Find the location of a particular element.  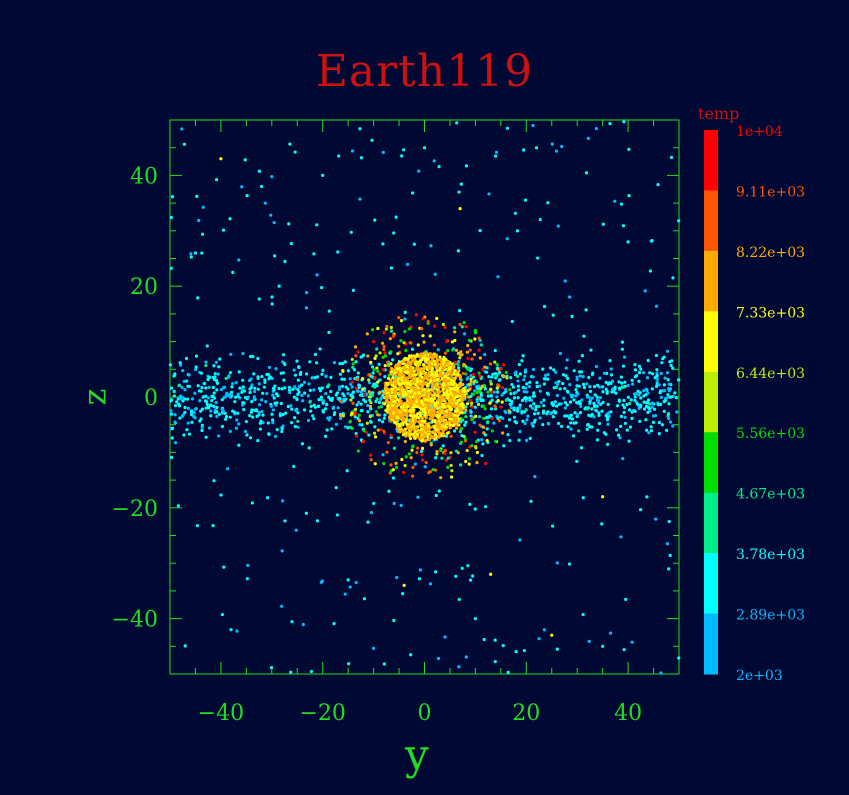

x-tick-label: 0 is located at coordinates (425, 713).